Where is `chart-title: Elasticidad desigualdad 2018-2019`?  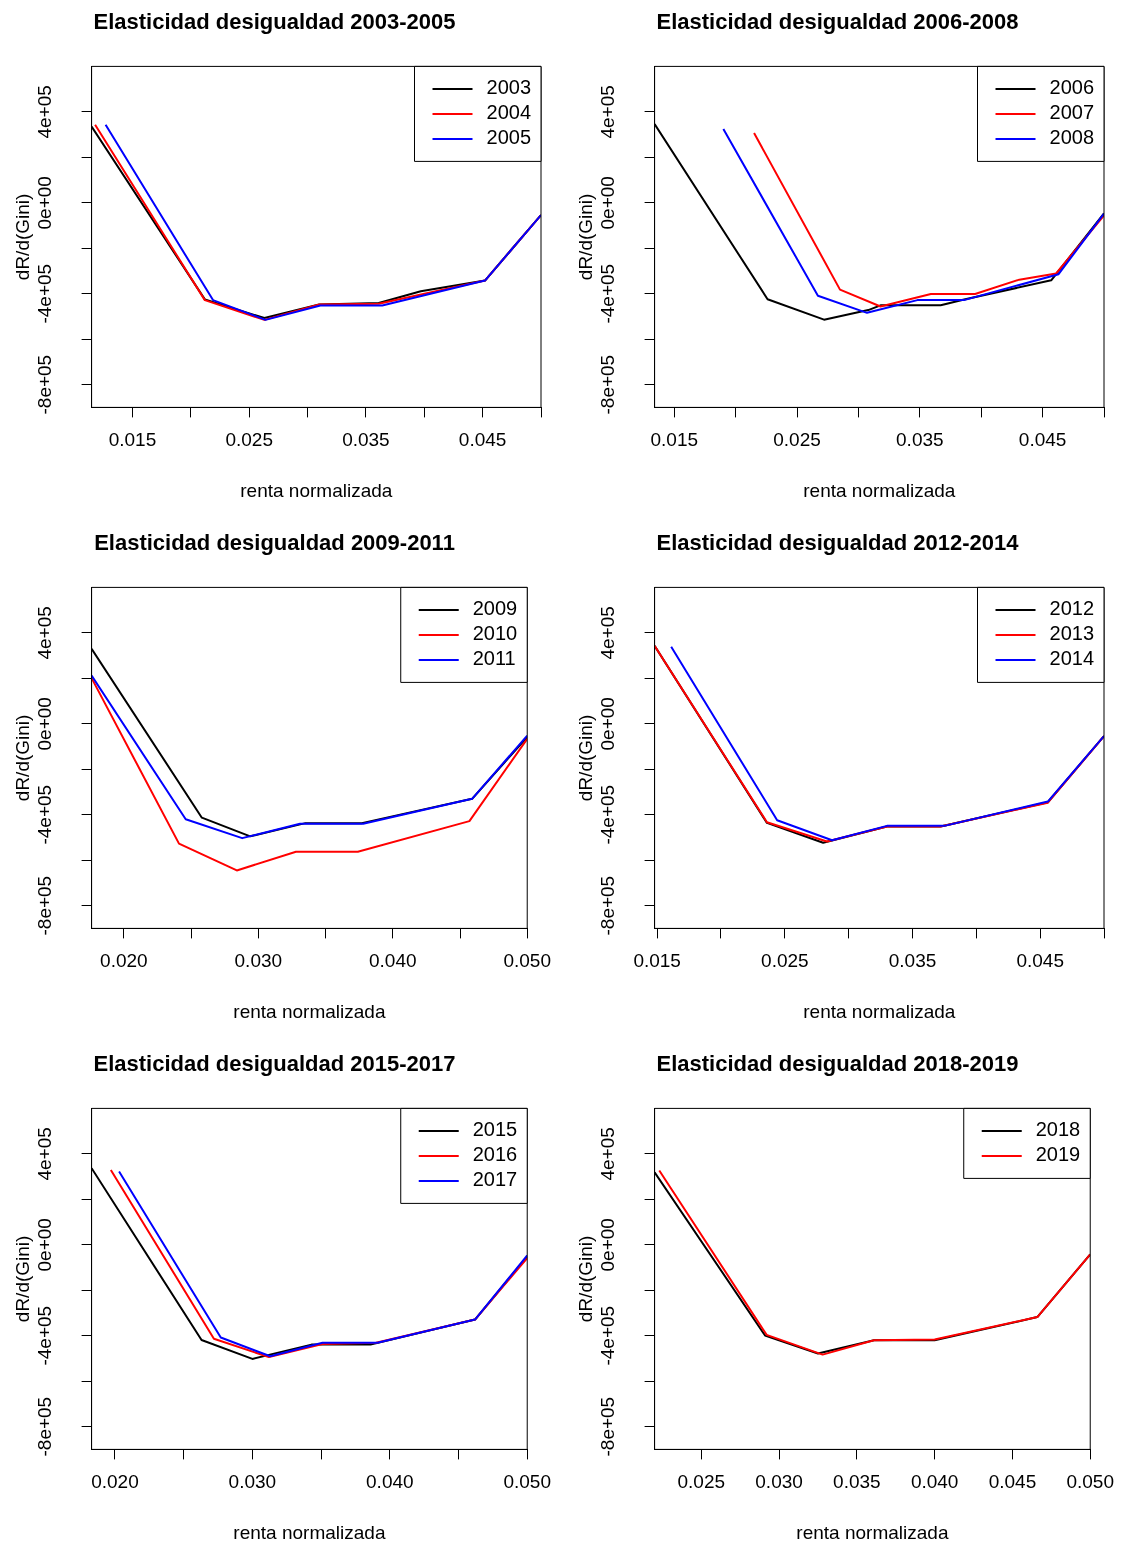 chart-title: Elasticidad desigualdad 2018-2019 is located at coordinates (837, 1064).